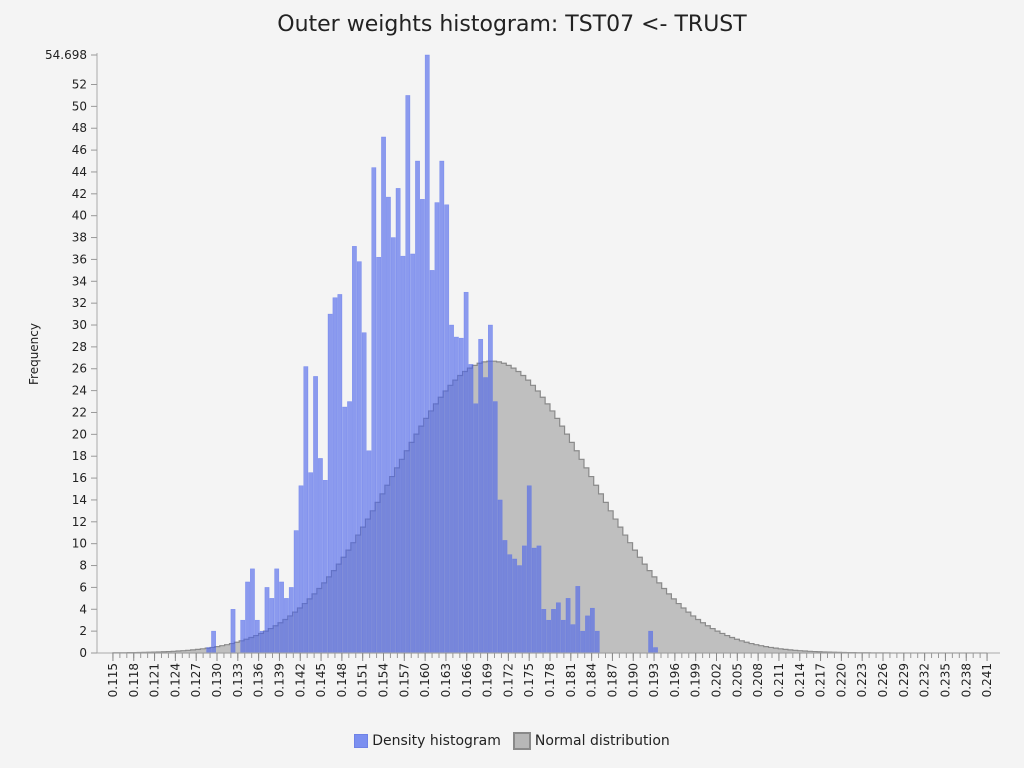  What do you see at coordinates (300, 680) in the screenshot?
I see `x-tick-label: 0.142` at bounding box center [300, 680].